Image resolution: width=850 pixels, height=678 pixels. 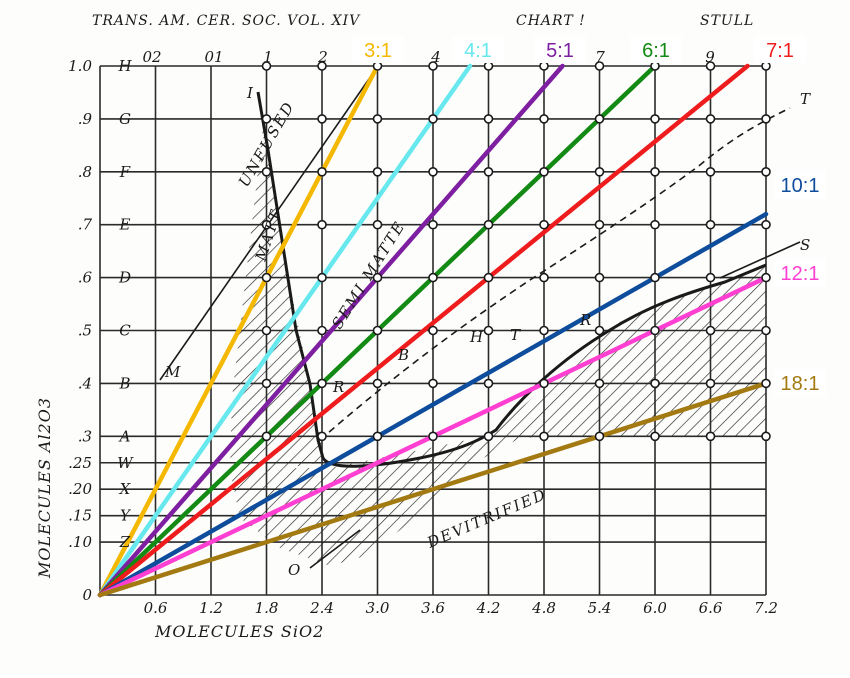 I want to click on series-label-12-to-1: 12:1, so click(x=800, y=274).